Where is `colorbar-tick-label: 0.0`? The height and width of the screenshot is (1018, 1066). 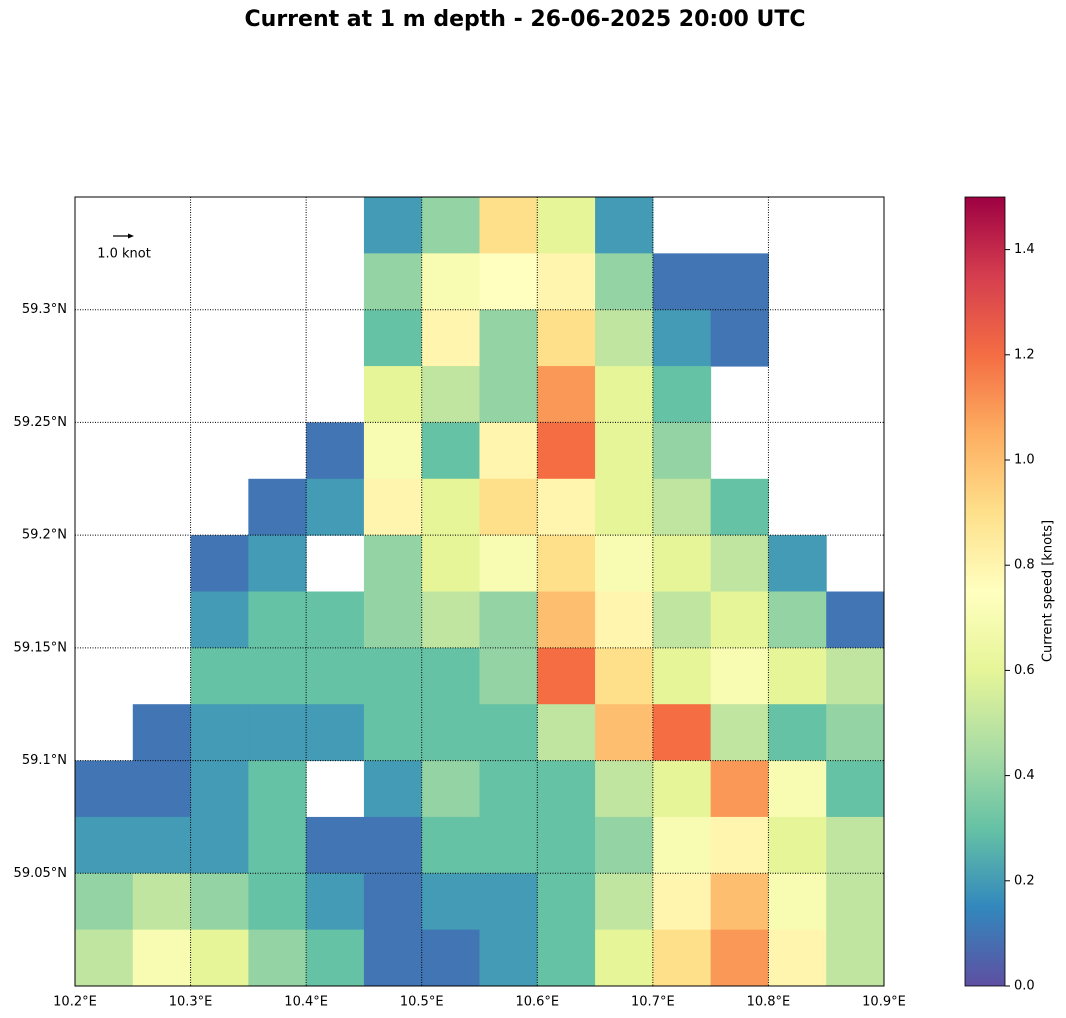
colorbar-tick-label: 0.0 is located at coordinates (1024, 986).